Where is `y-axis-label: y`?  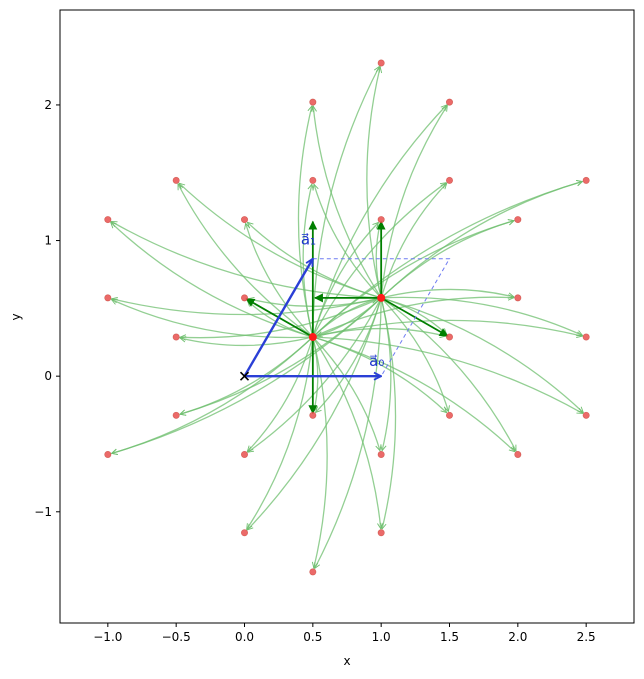
y-axis-label: y is located at coordinates (16, 316).